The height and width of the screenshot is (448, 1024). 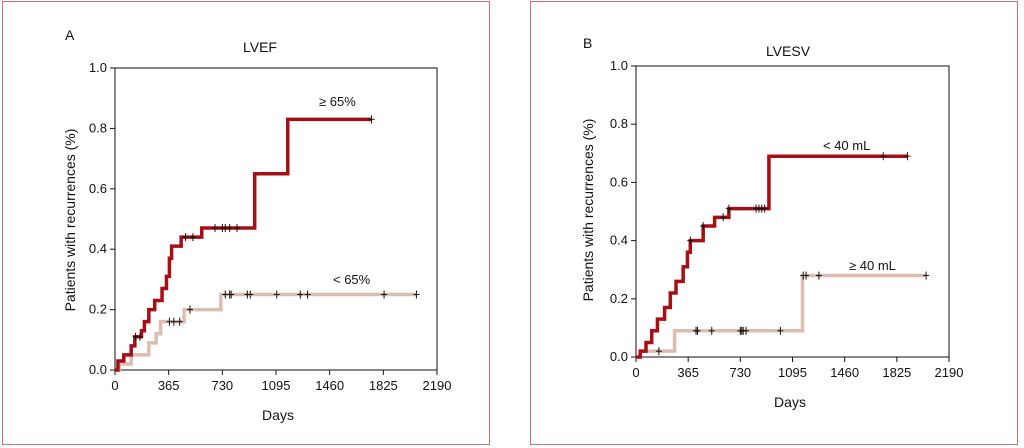 I want to click on series-label-1: ≥ 65%, so click(x=337, y=101).